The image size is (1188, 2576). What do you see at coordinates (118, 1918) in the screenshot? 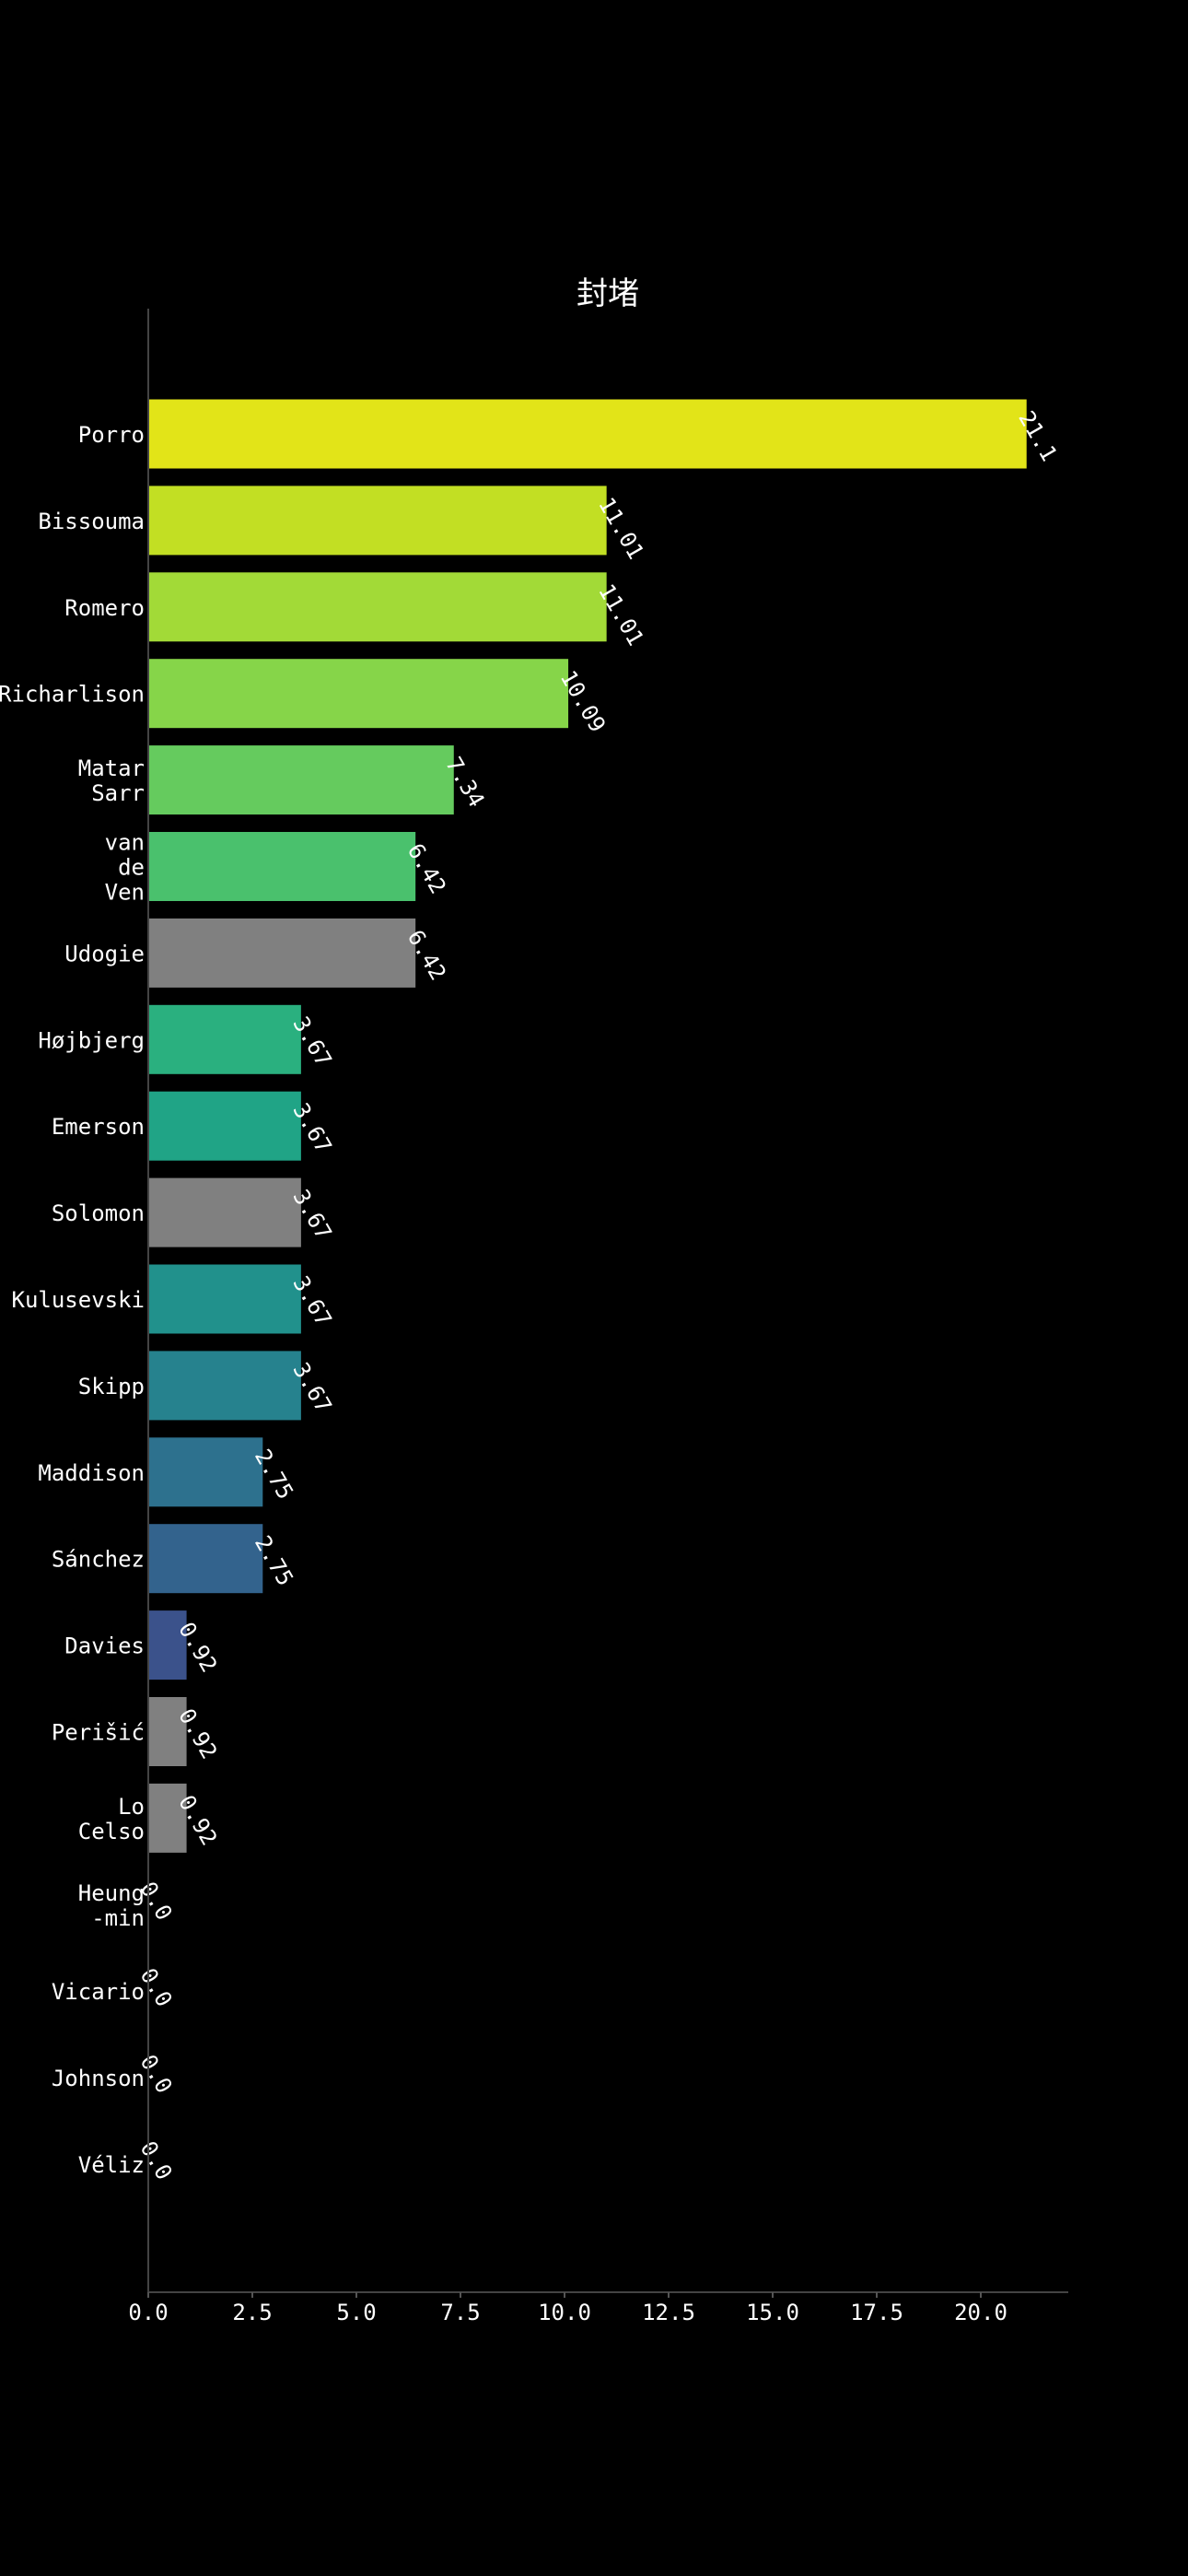
I see `category-label-line: -min` at bounding box center [118, 1918].